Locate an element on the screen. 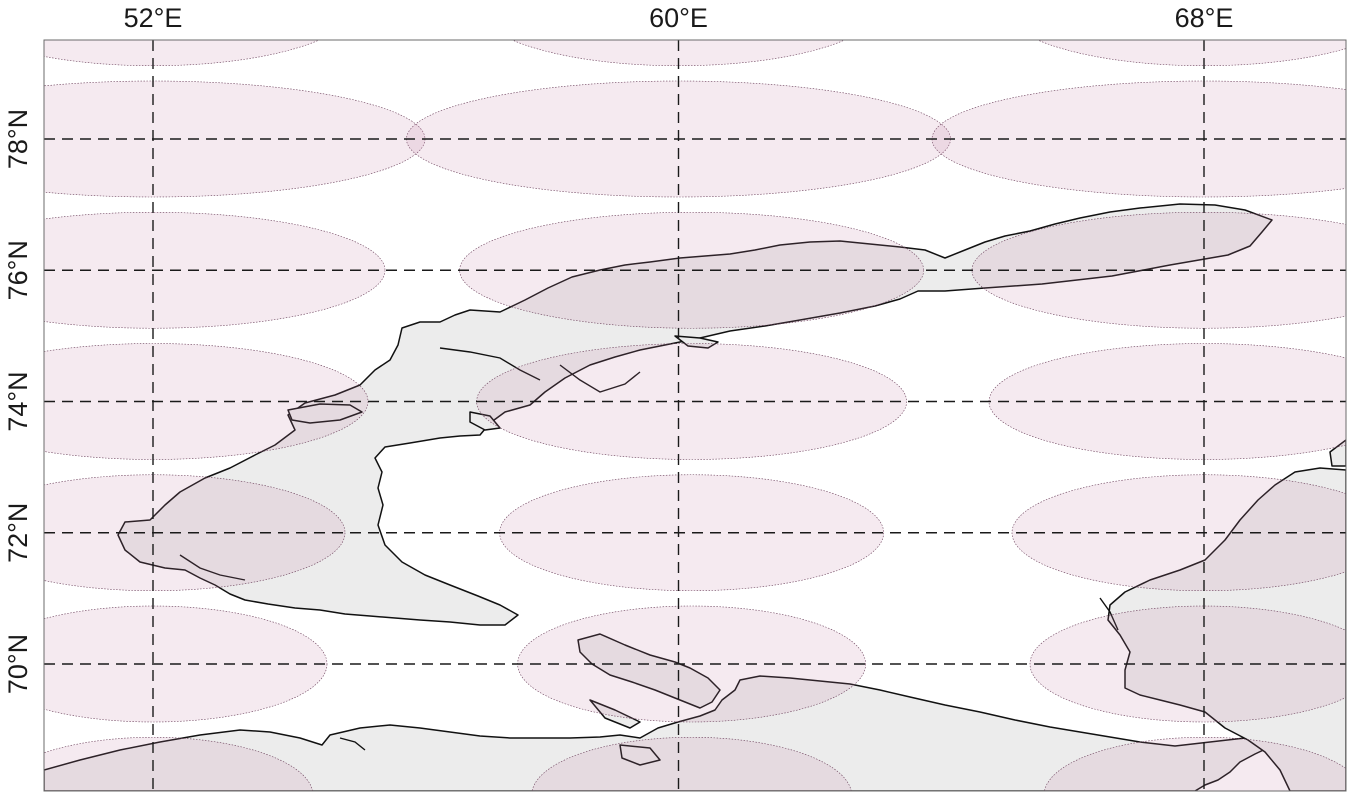  longitude-labels: 52°E 60°E 68°E is located at coordinates (679, 18).